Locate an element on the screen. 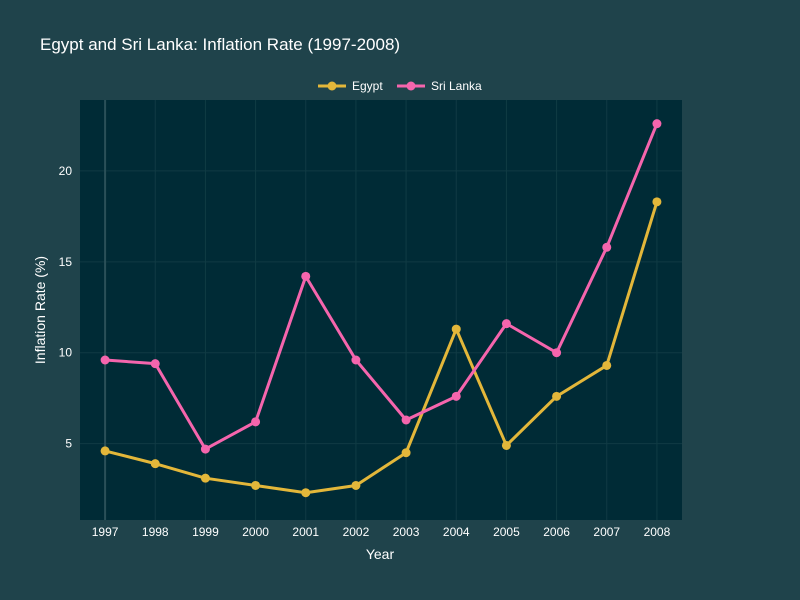 The width and height of the screenshot is (800, 600). x-tick-label: 2006 is located at coordinates (556, 532).